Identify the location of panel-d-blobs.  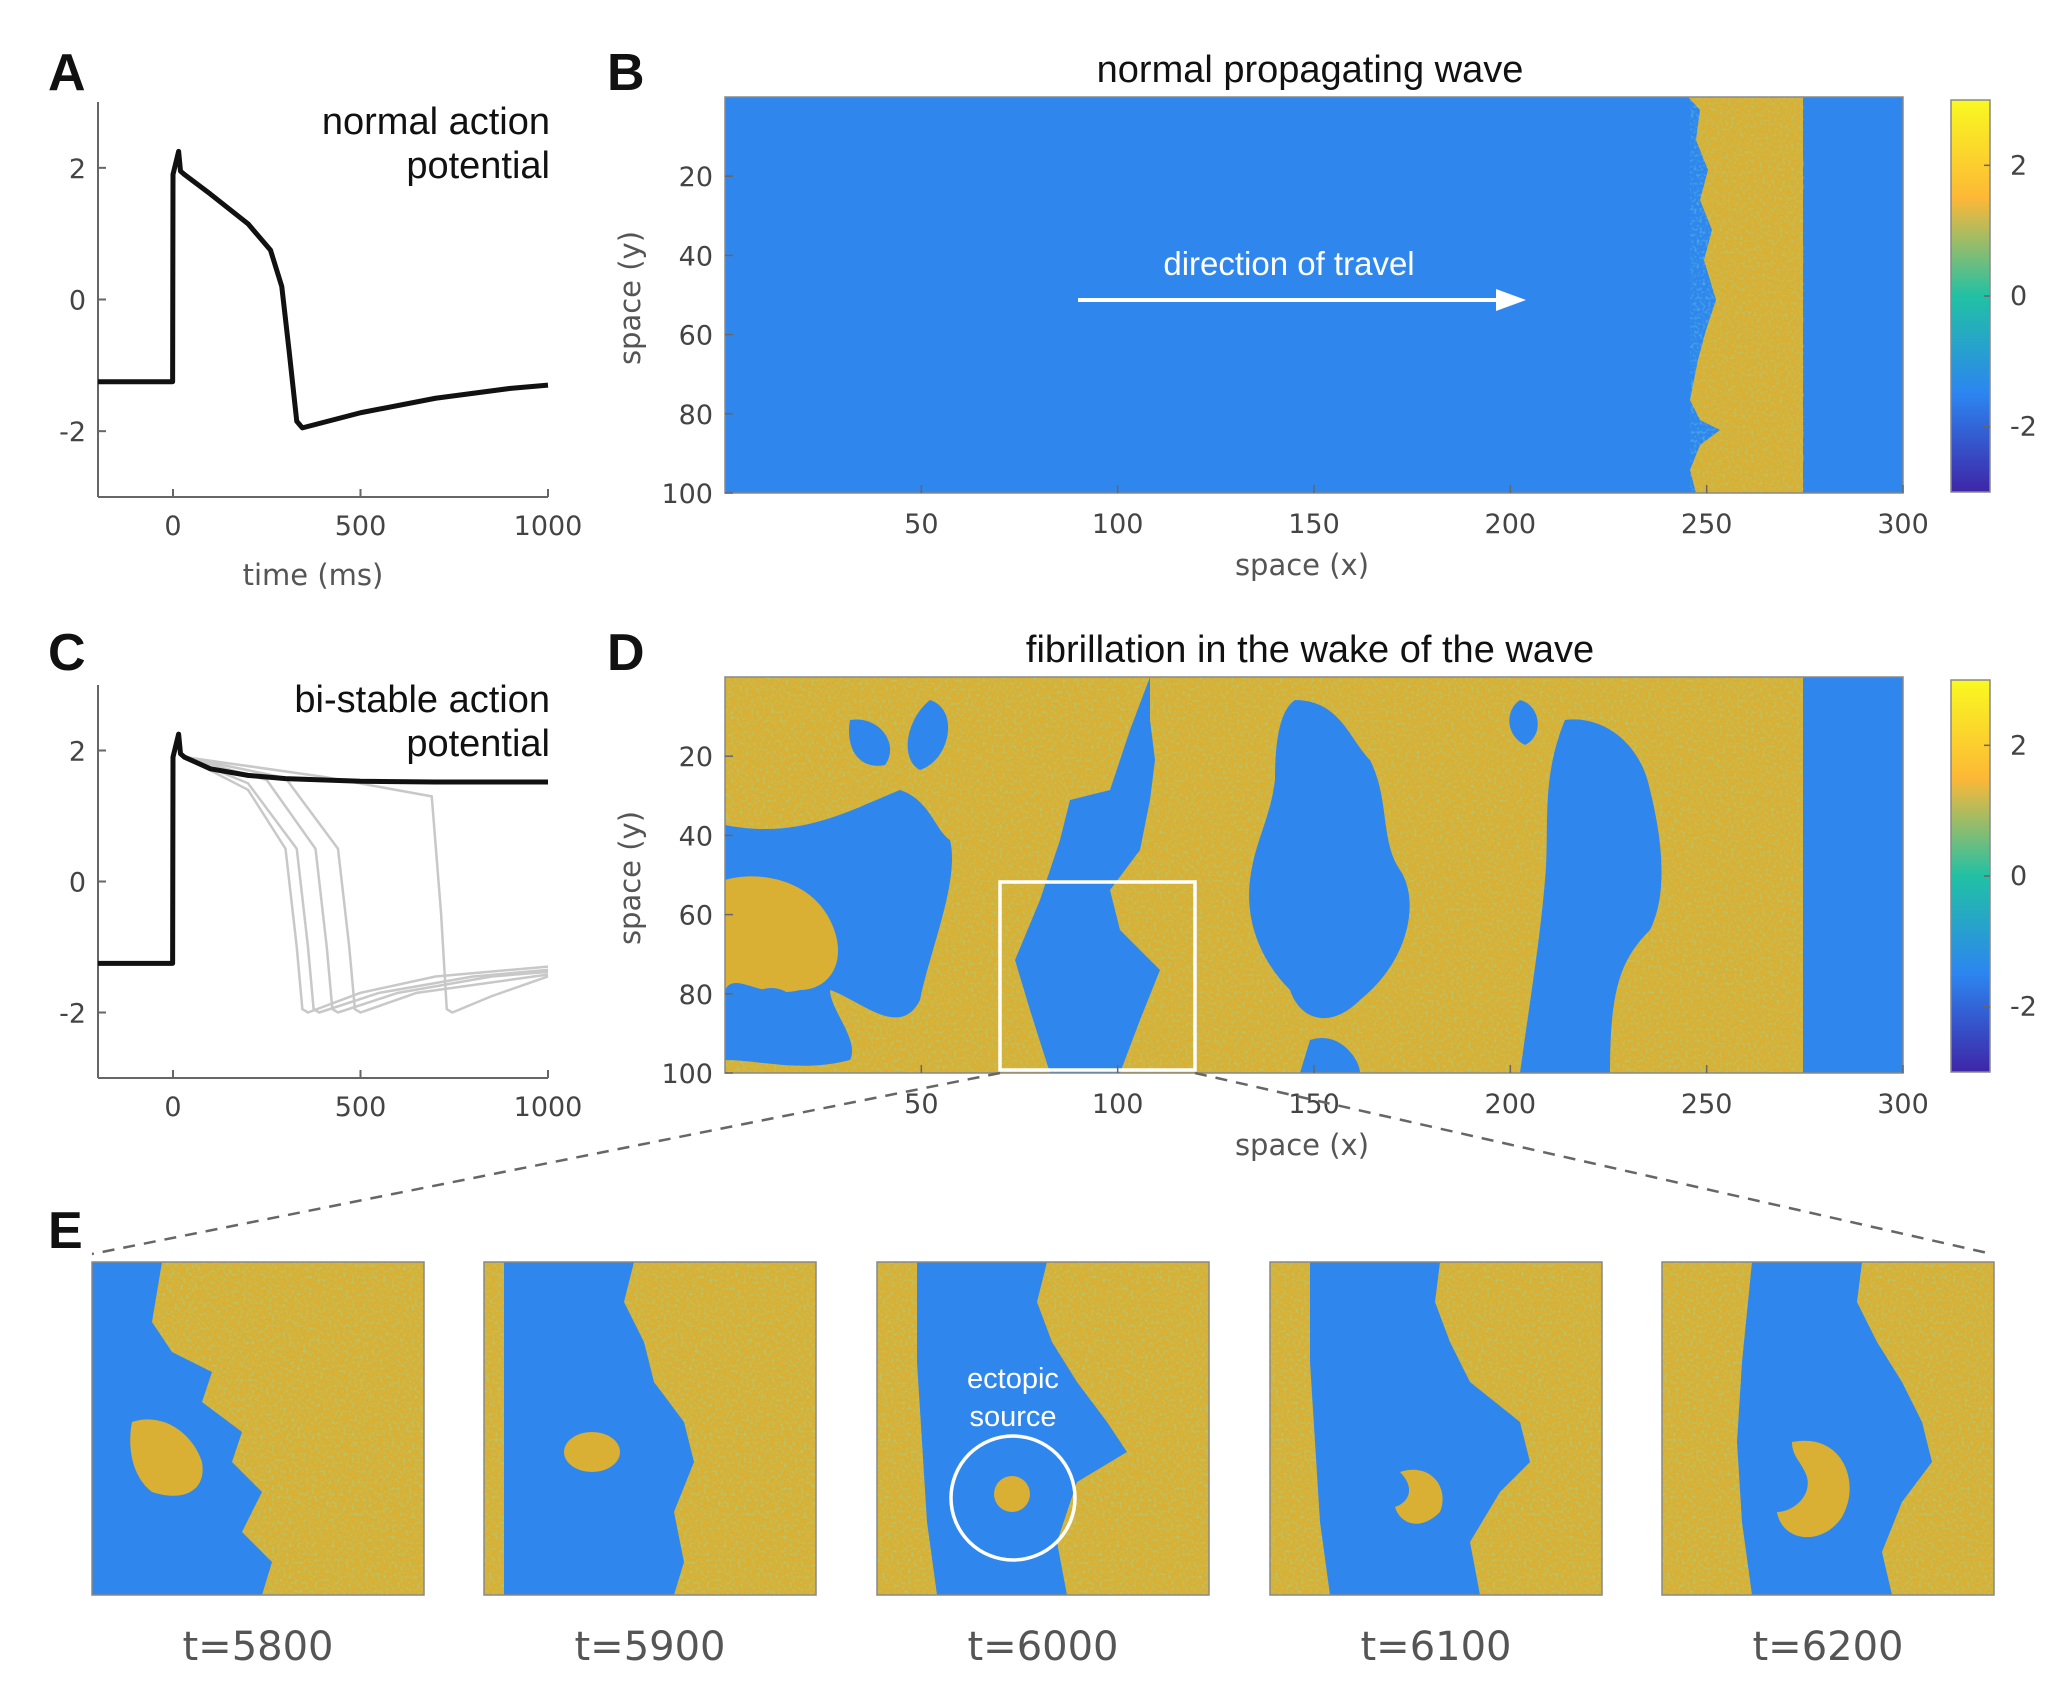
(1314, 875).